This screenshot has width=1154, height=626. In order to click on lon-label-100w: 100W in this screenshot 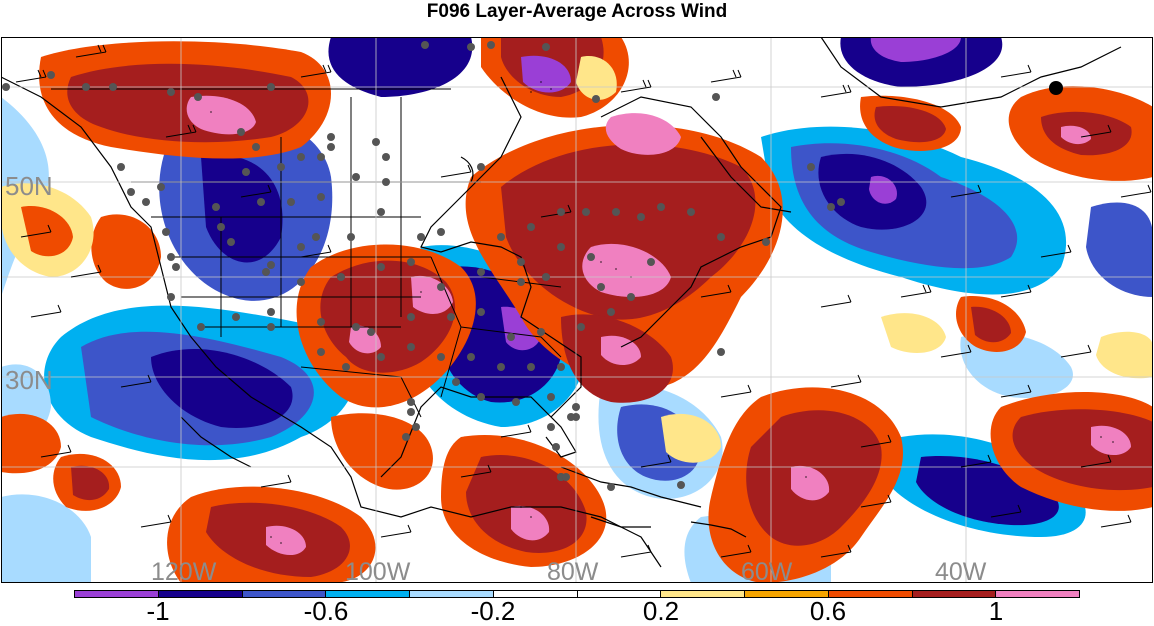, I will do `click(378, 570)`.